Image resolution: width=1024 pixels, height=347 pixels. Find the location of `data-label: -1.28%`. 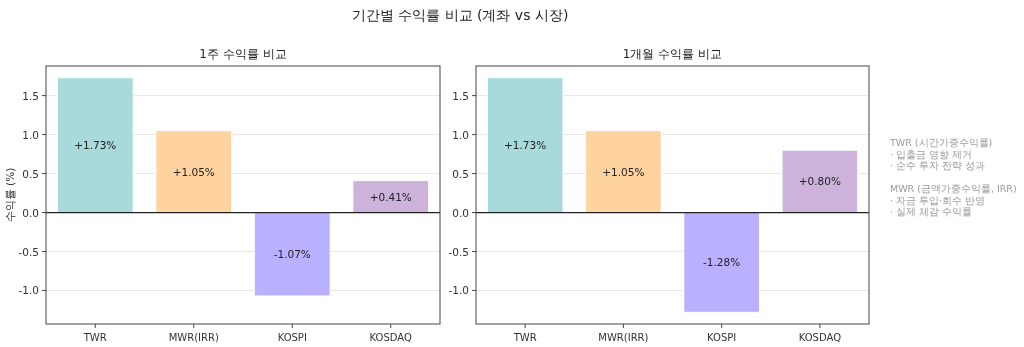

data-label: -1.28% is located at coordinates (722, 262).